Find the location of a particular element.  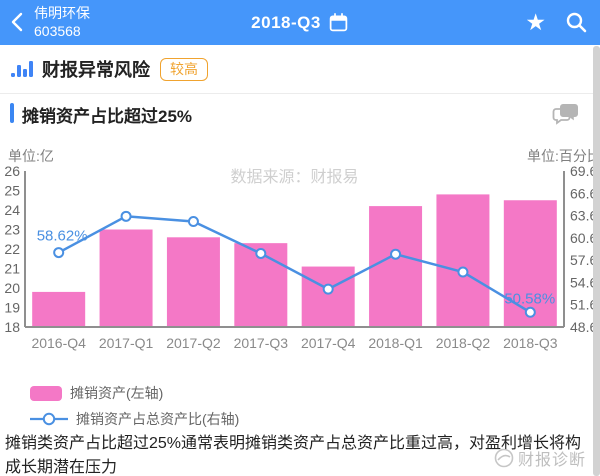

line-point-2018-Q1 is located at coordinates (396, 254).